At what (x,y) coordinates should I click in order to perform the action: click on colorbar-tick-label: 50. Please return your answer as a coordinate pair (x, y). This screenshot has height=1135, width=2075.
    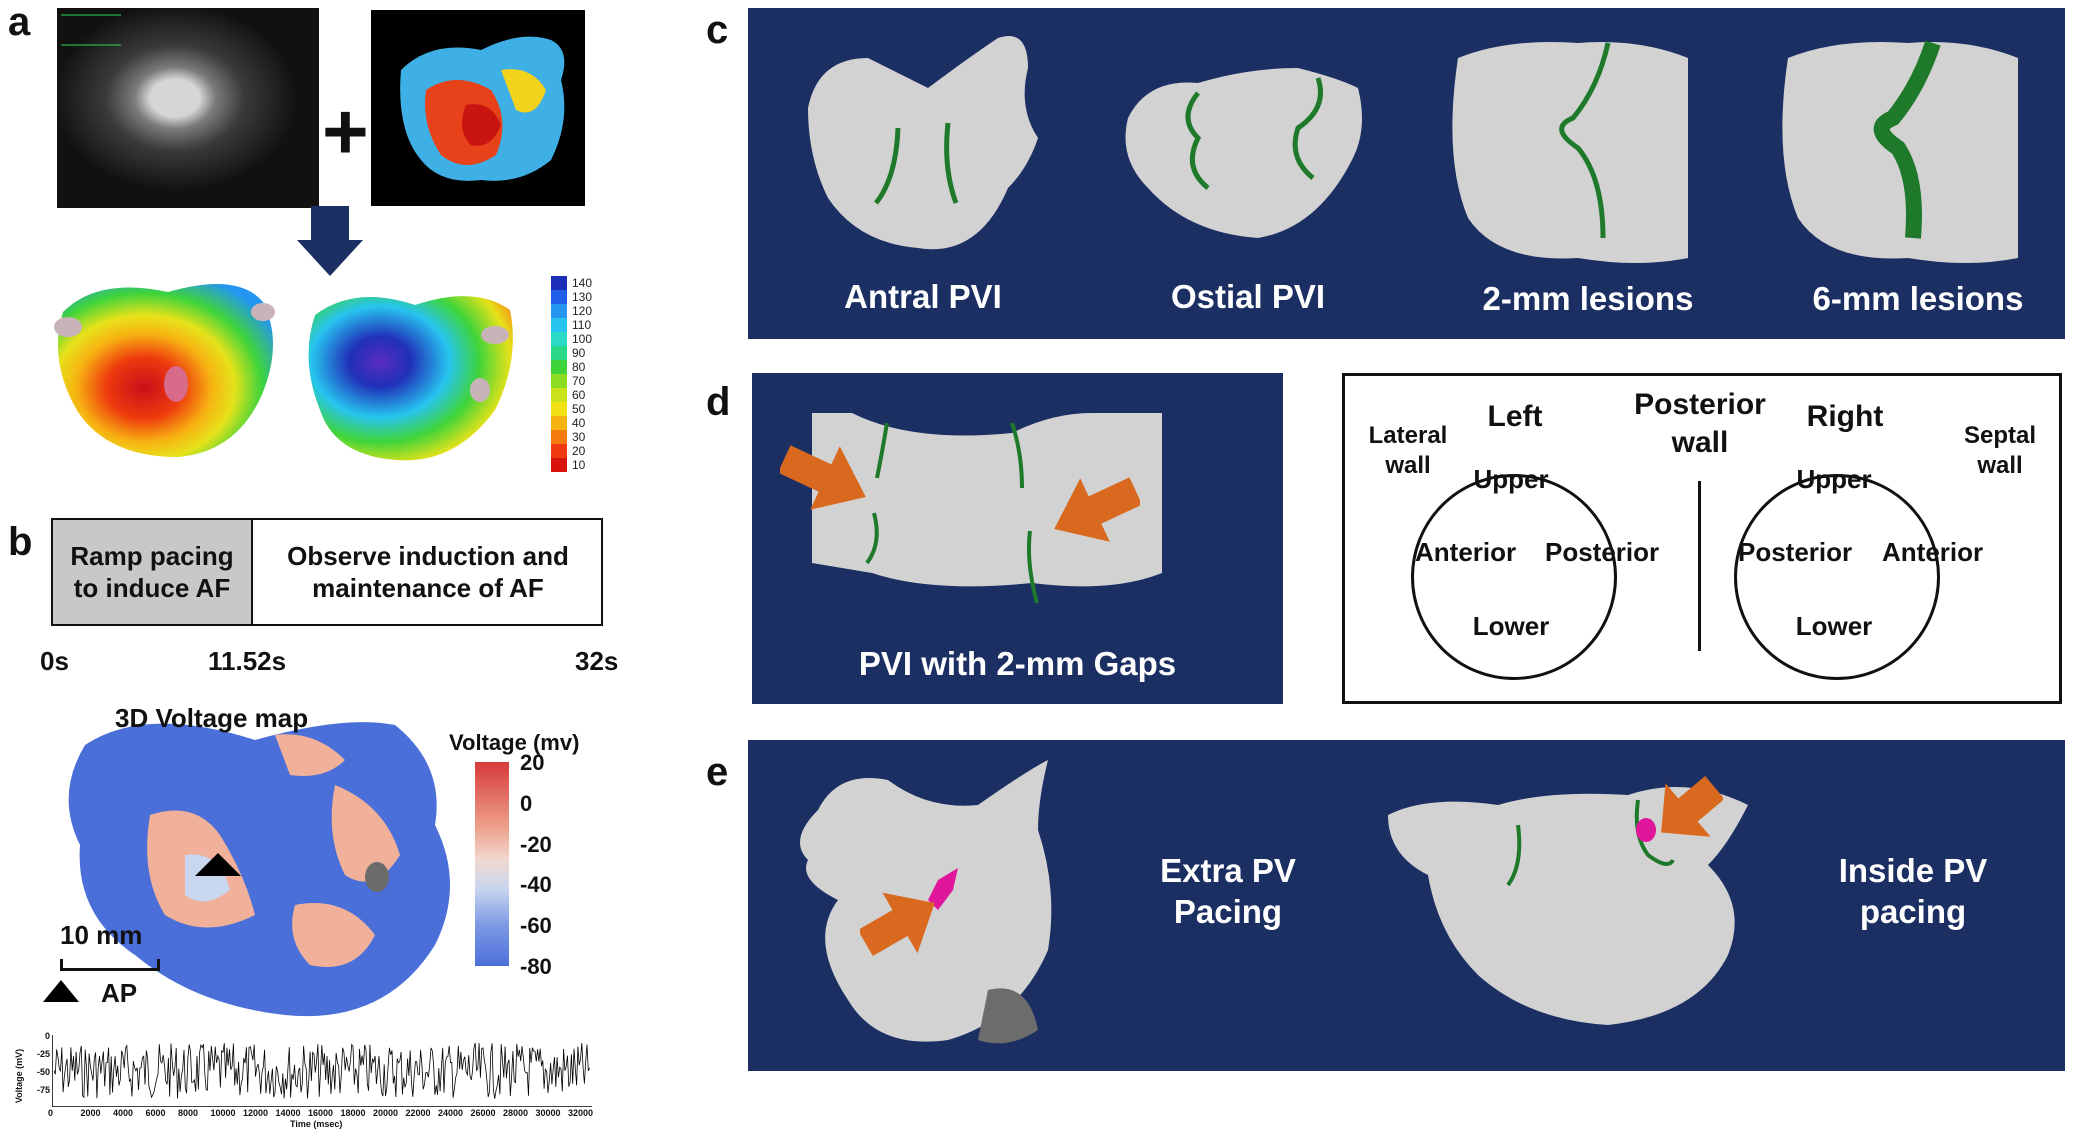
    Looking at the image, I should click on (579, 409).